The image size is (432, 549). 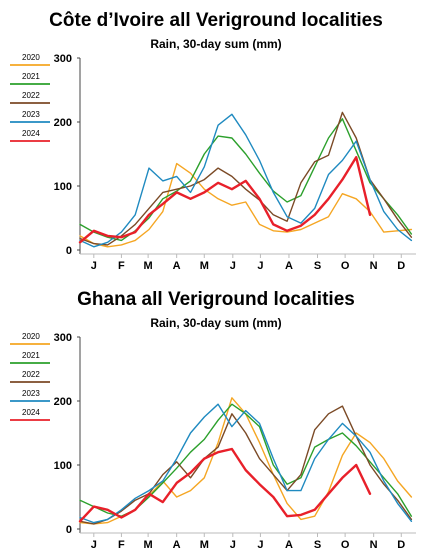 I want to click on chart-title: Côte d’Ivoire all Veriground localities, so click(x=216, y=20).